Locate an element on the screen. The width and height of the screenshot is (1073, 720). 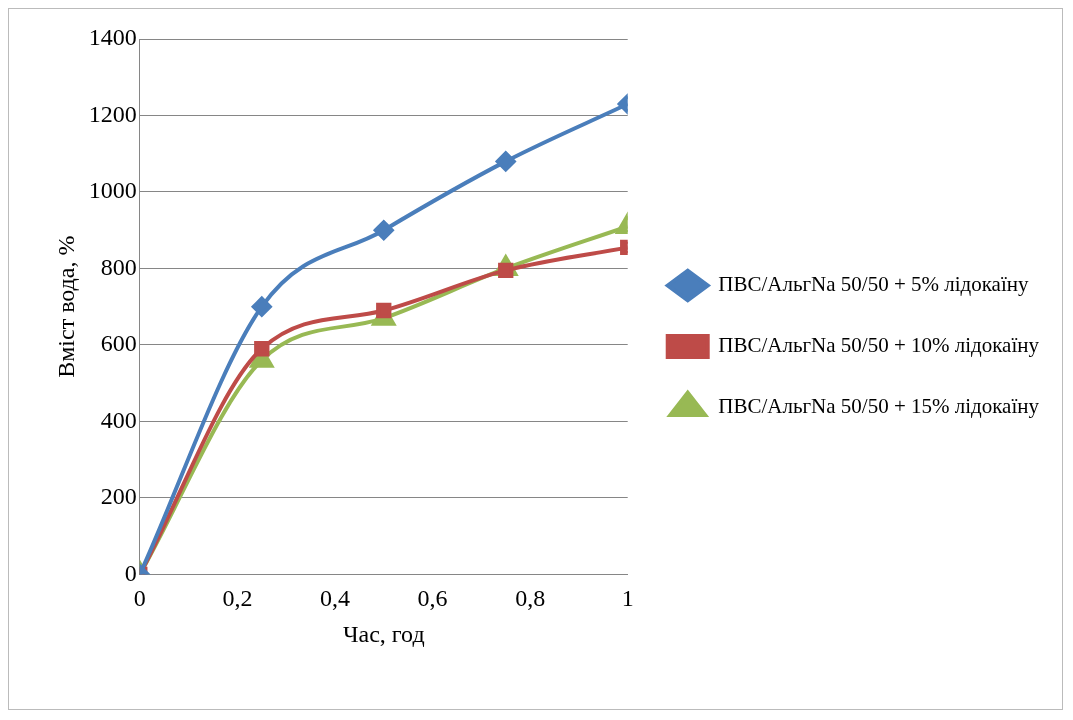
y-tick-label: 800 is located at coordinates (118, 266).